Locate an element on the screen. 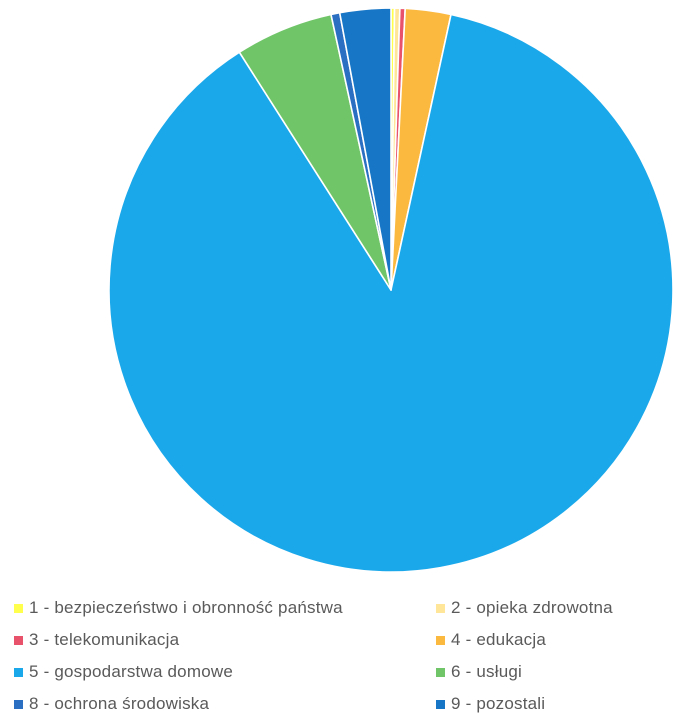  legend-swatch-telekomunikacja is located at coordinates (18, 640).